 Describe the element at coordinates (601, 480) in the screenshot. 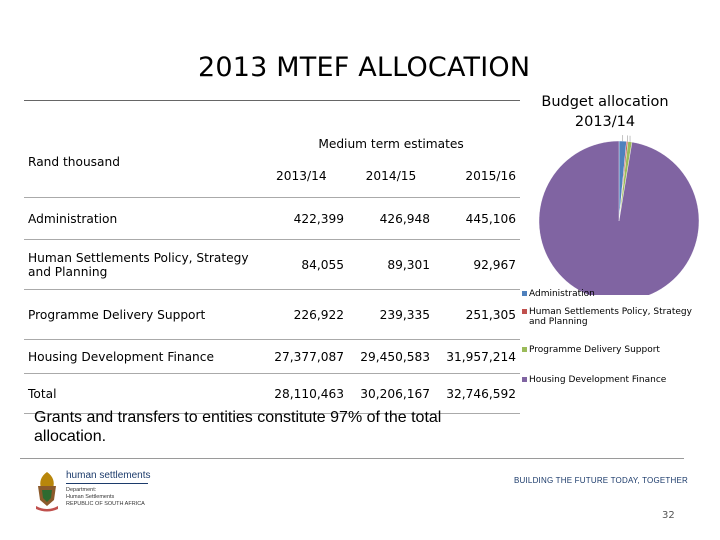

I see `tagline: BUILDING THE FUTURE TODAY, TOGETHER` at that location.